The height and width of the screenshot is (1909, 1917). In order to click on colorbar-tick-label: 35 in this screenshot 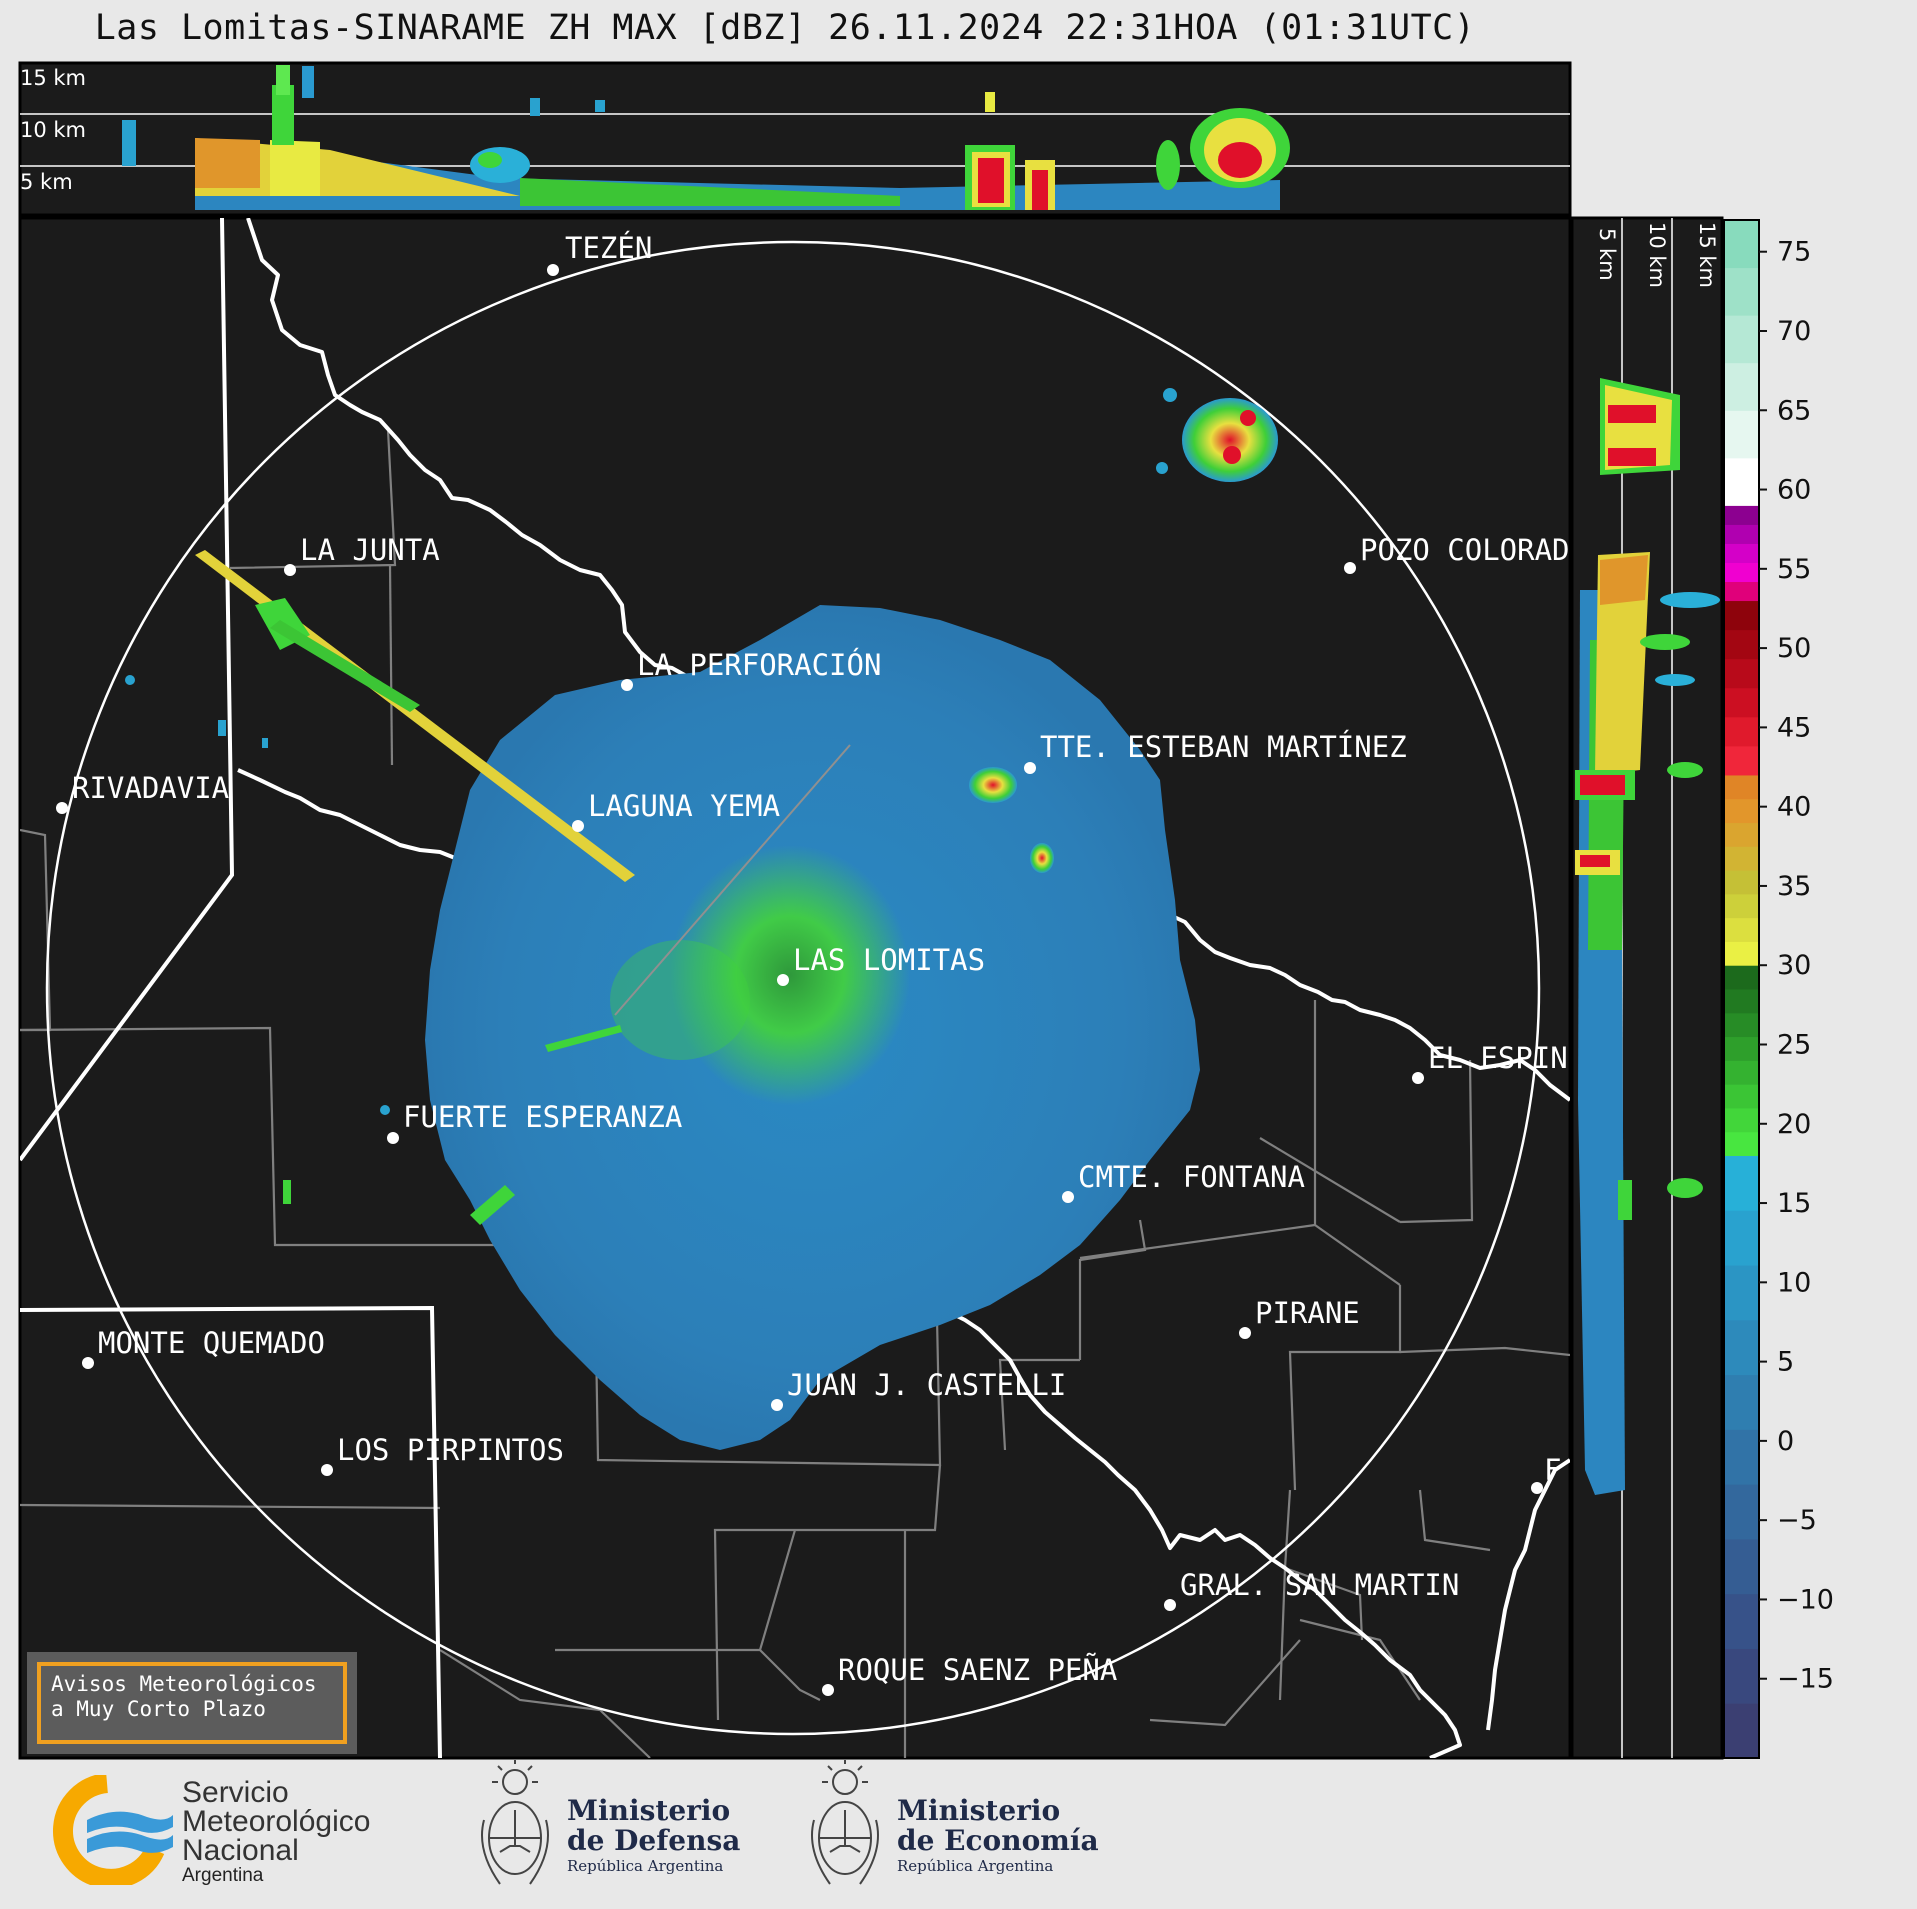, I will do `click(1794, 886)`.